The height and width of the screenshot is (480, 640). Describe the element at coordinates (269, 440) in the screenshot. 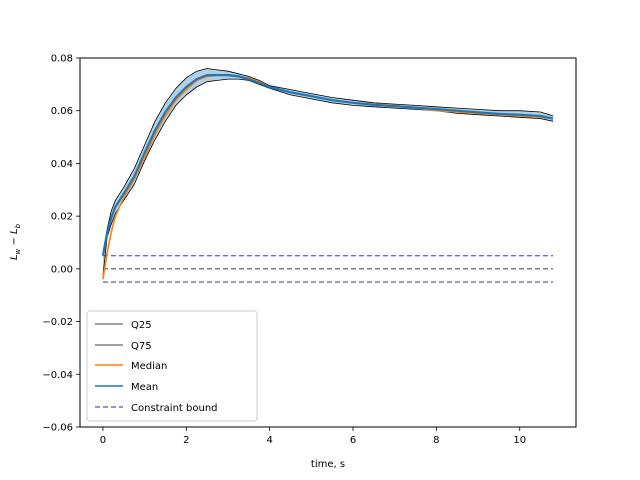

I see `x-tick-label: 4` at that location.